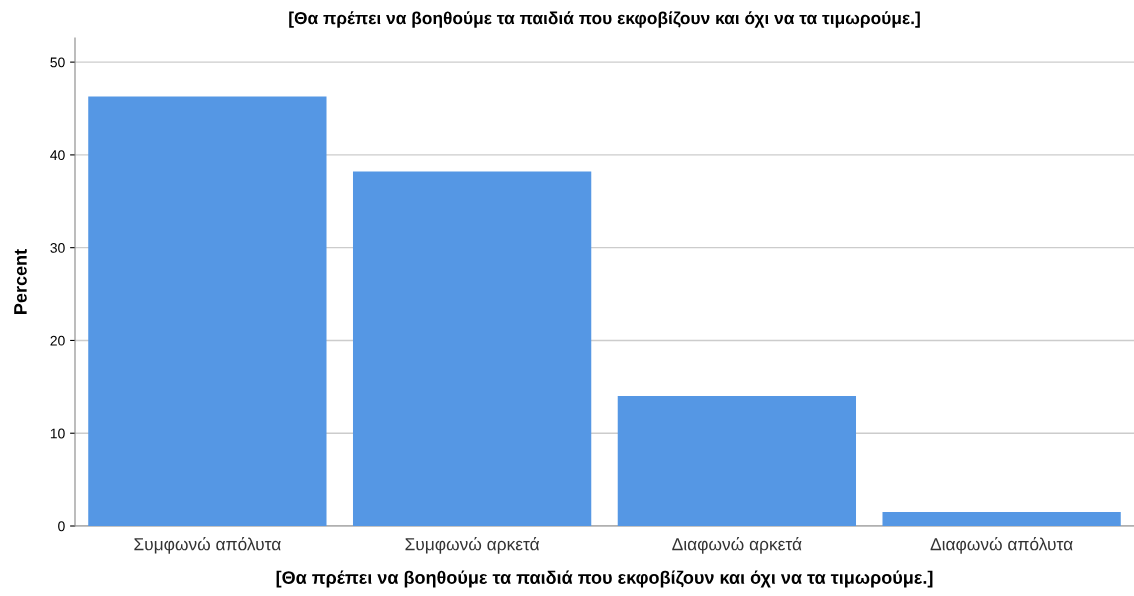 This screenshot has width=1134, height=596. Describe the element at coordinates (472, 545) in the screenshot. I see `x-tick-label: Συμφωνώ αρκετά` at that location.